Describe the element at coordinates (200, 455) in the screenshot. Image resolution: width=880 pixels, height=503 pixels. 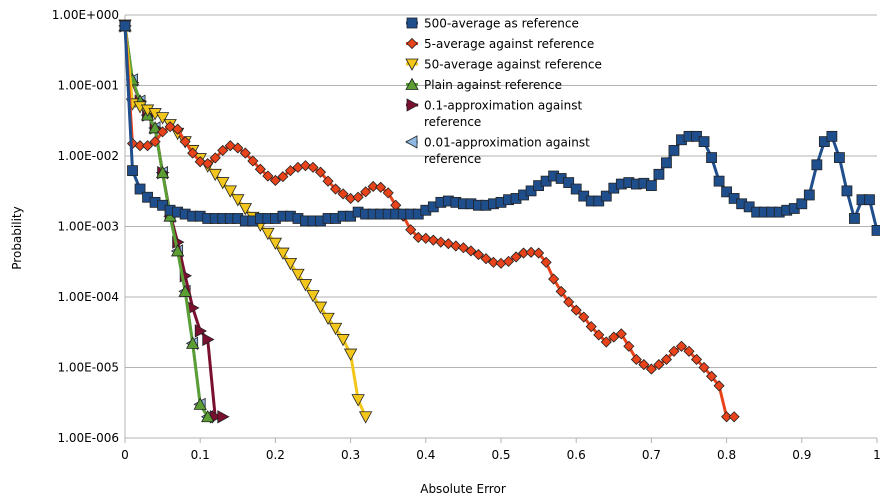
I see `x-tick-label: 0.1` at that location.